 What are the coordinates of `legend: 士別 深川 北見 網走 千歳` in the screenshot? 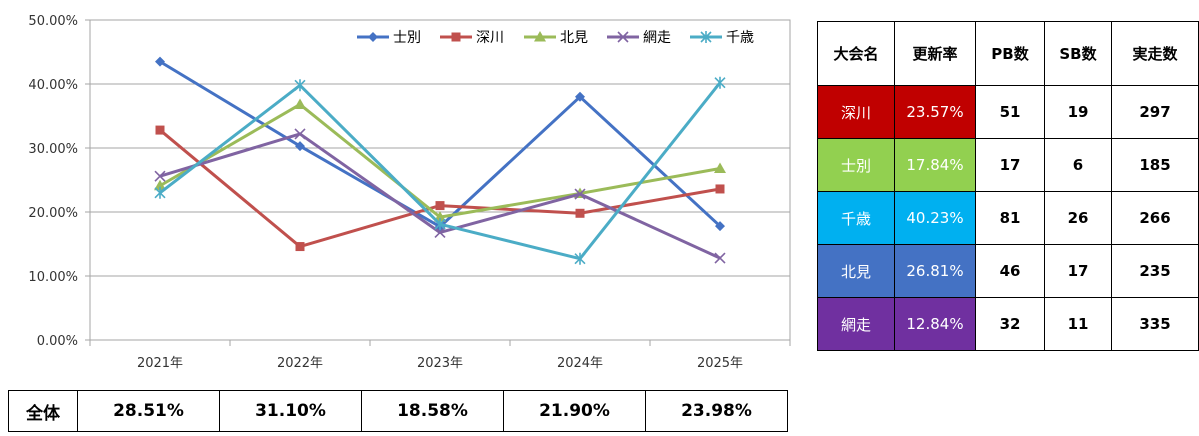 It's located at (555, 38).